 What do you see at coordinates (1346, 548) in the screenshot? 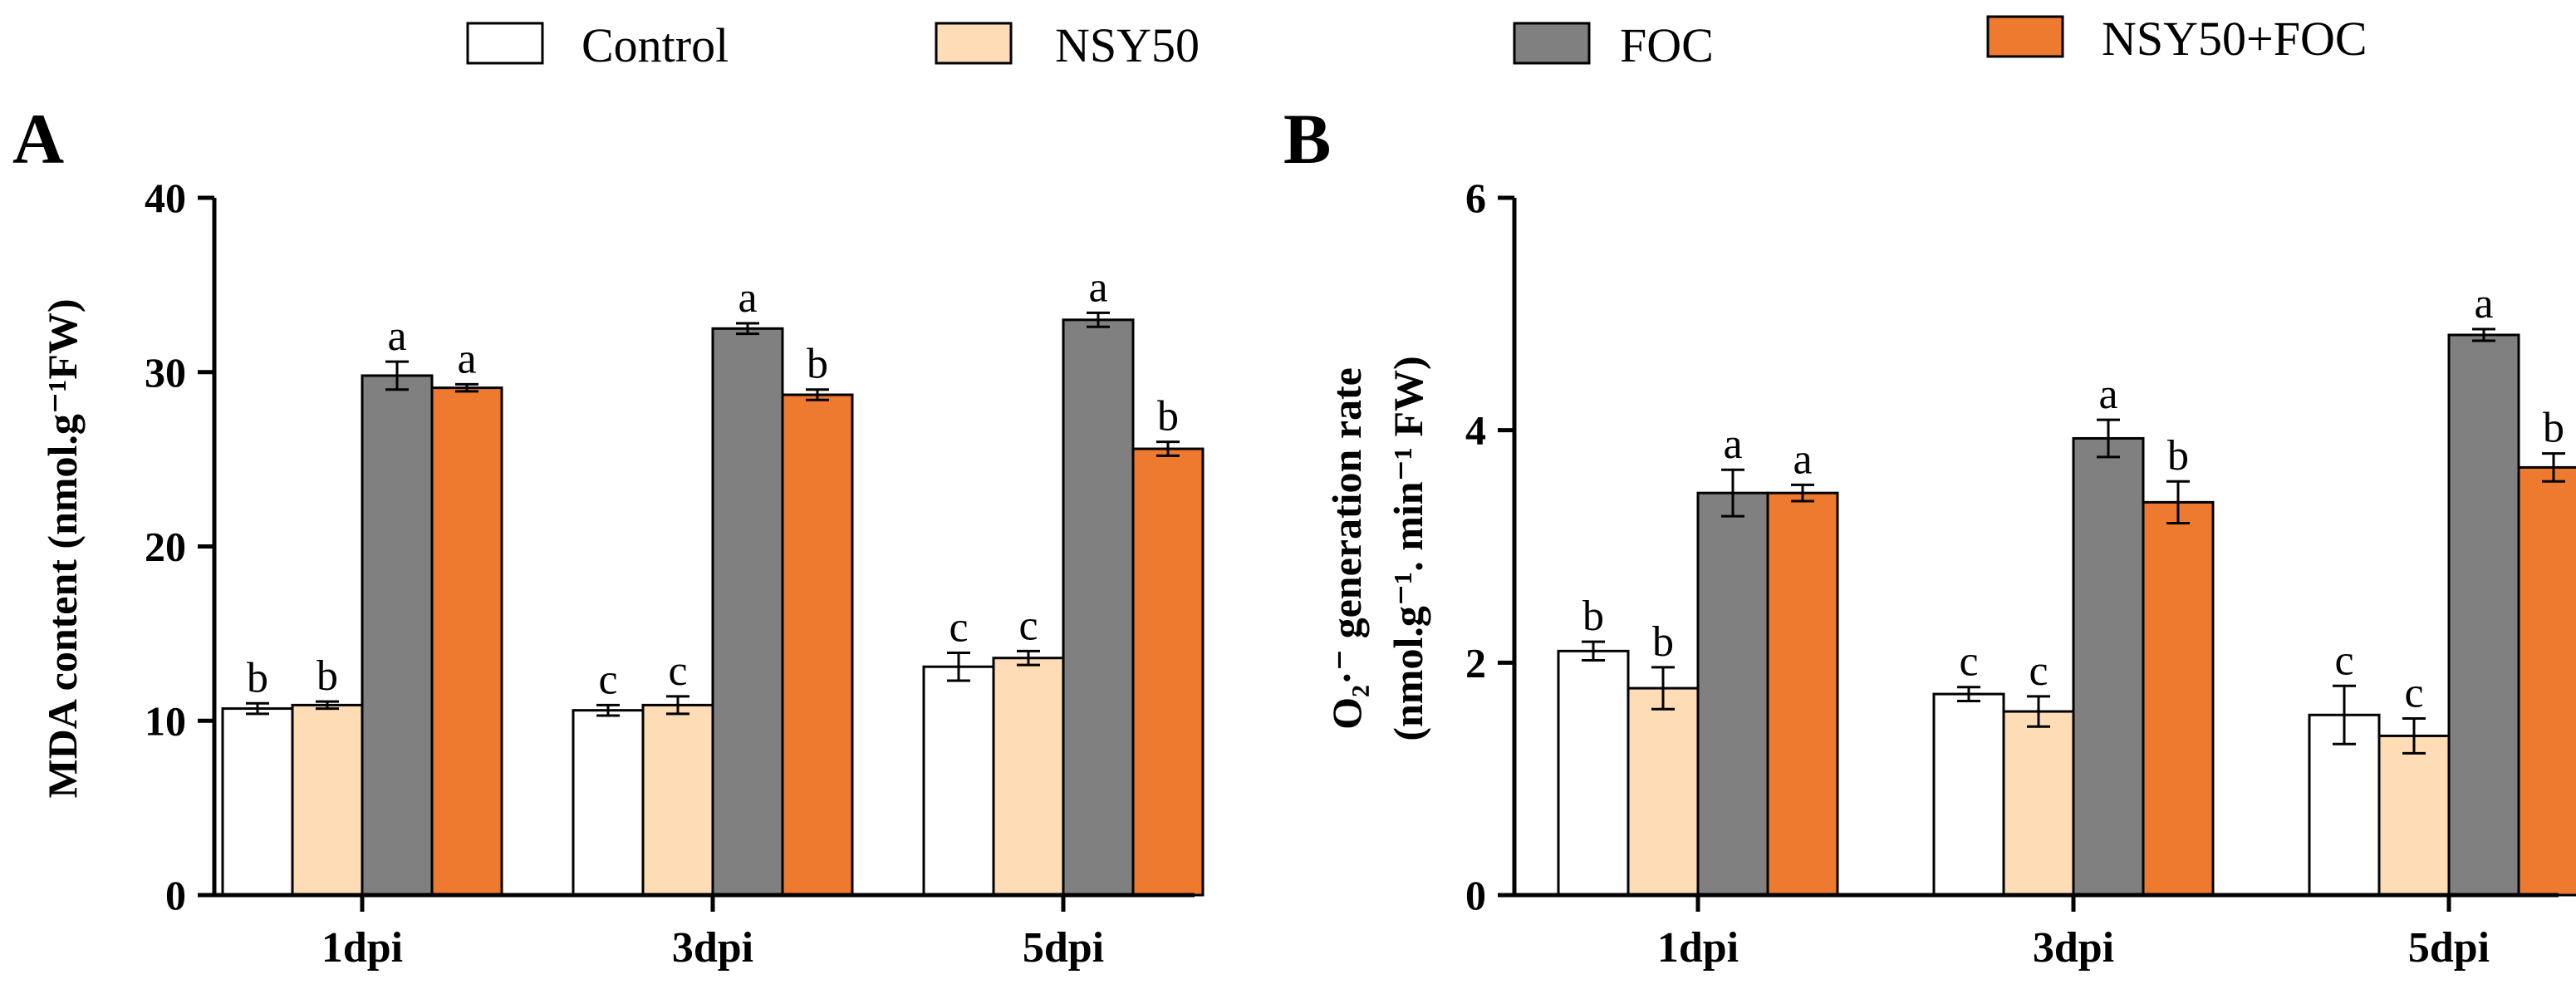
I see `y-axis-title-b-line1: O₂·⁻ generation rate` at bounding box center [1346, 548].